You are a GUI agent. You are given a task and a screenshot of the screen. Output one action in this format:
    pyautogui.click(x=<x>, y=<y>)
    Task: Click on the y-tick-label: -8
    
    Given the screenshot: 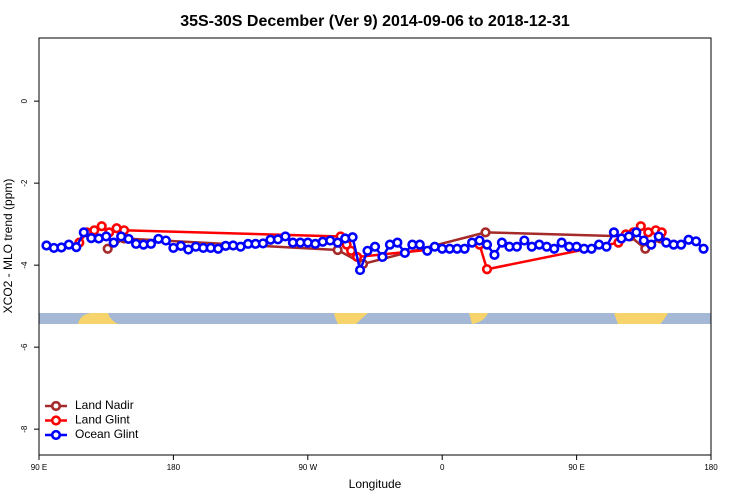 What is the action you would take?
    pyautogui.click(x=24, y=429)
    